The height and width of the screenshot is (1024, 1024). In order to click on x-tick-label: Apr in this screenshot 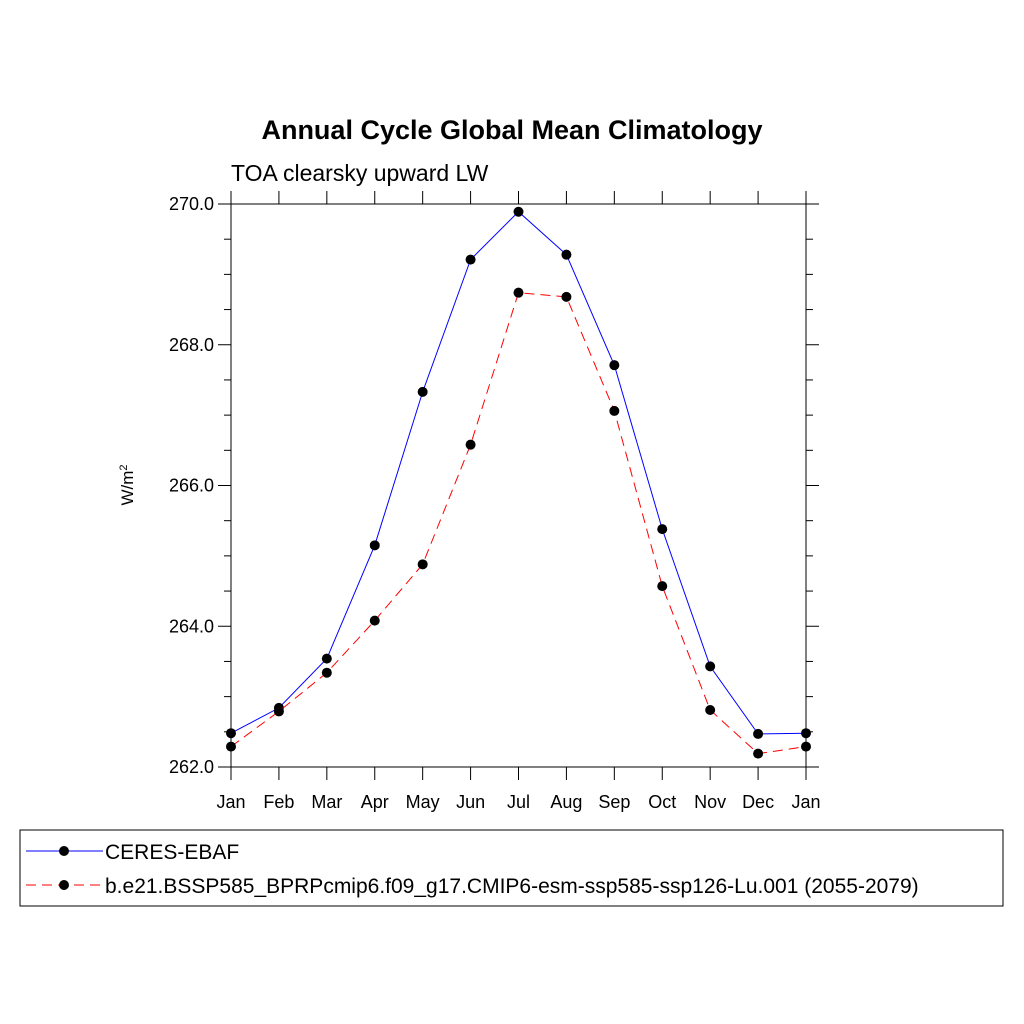, I will do `click(375, 802)`.